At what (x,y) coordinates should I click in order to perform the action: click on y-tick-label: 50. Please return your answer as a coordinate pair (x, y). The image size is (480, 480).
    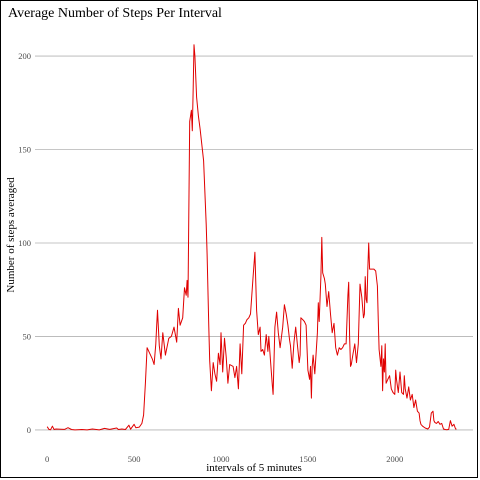
    Looking at the image, I should click on (27, 336).